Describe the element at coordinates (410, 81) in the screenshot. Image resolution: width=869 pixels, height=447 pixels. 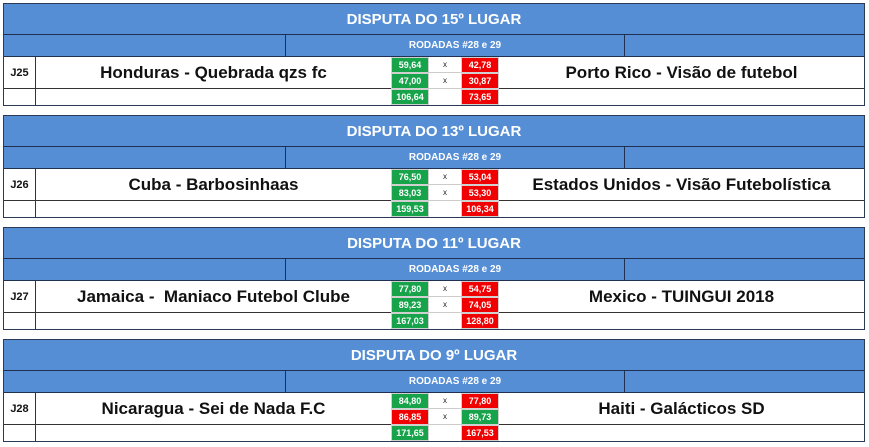
I see `home-score-round-29: 47,00` at that location.